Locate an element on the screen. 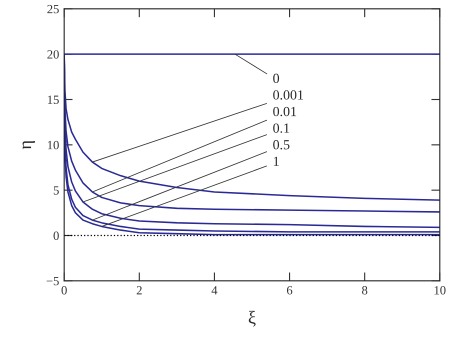 The height and width of the screenshot is (340, 452). x-tick-label: 6 is located at coordinates (289, 290).